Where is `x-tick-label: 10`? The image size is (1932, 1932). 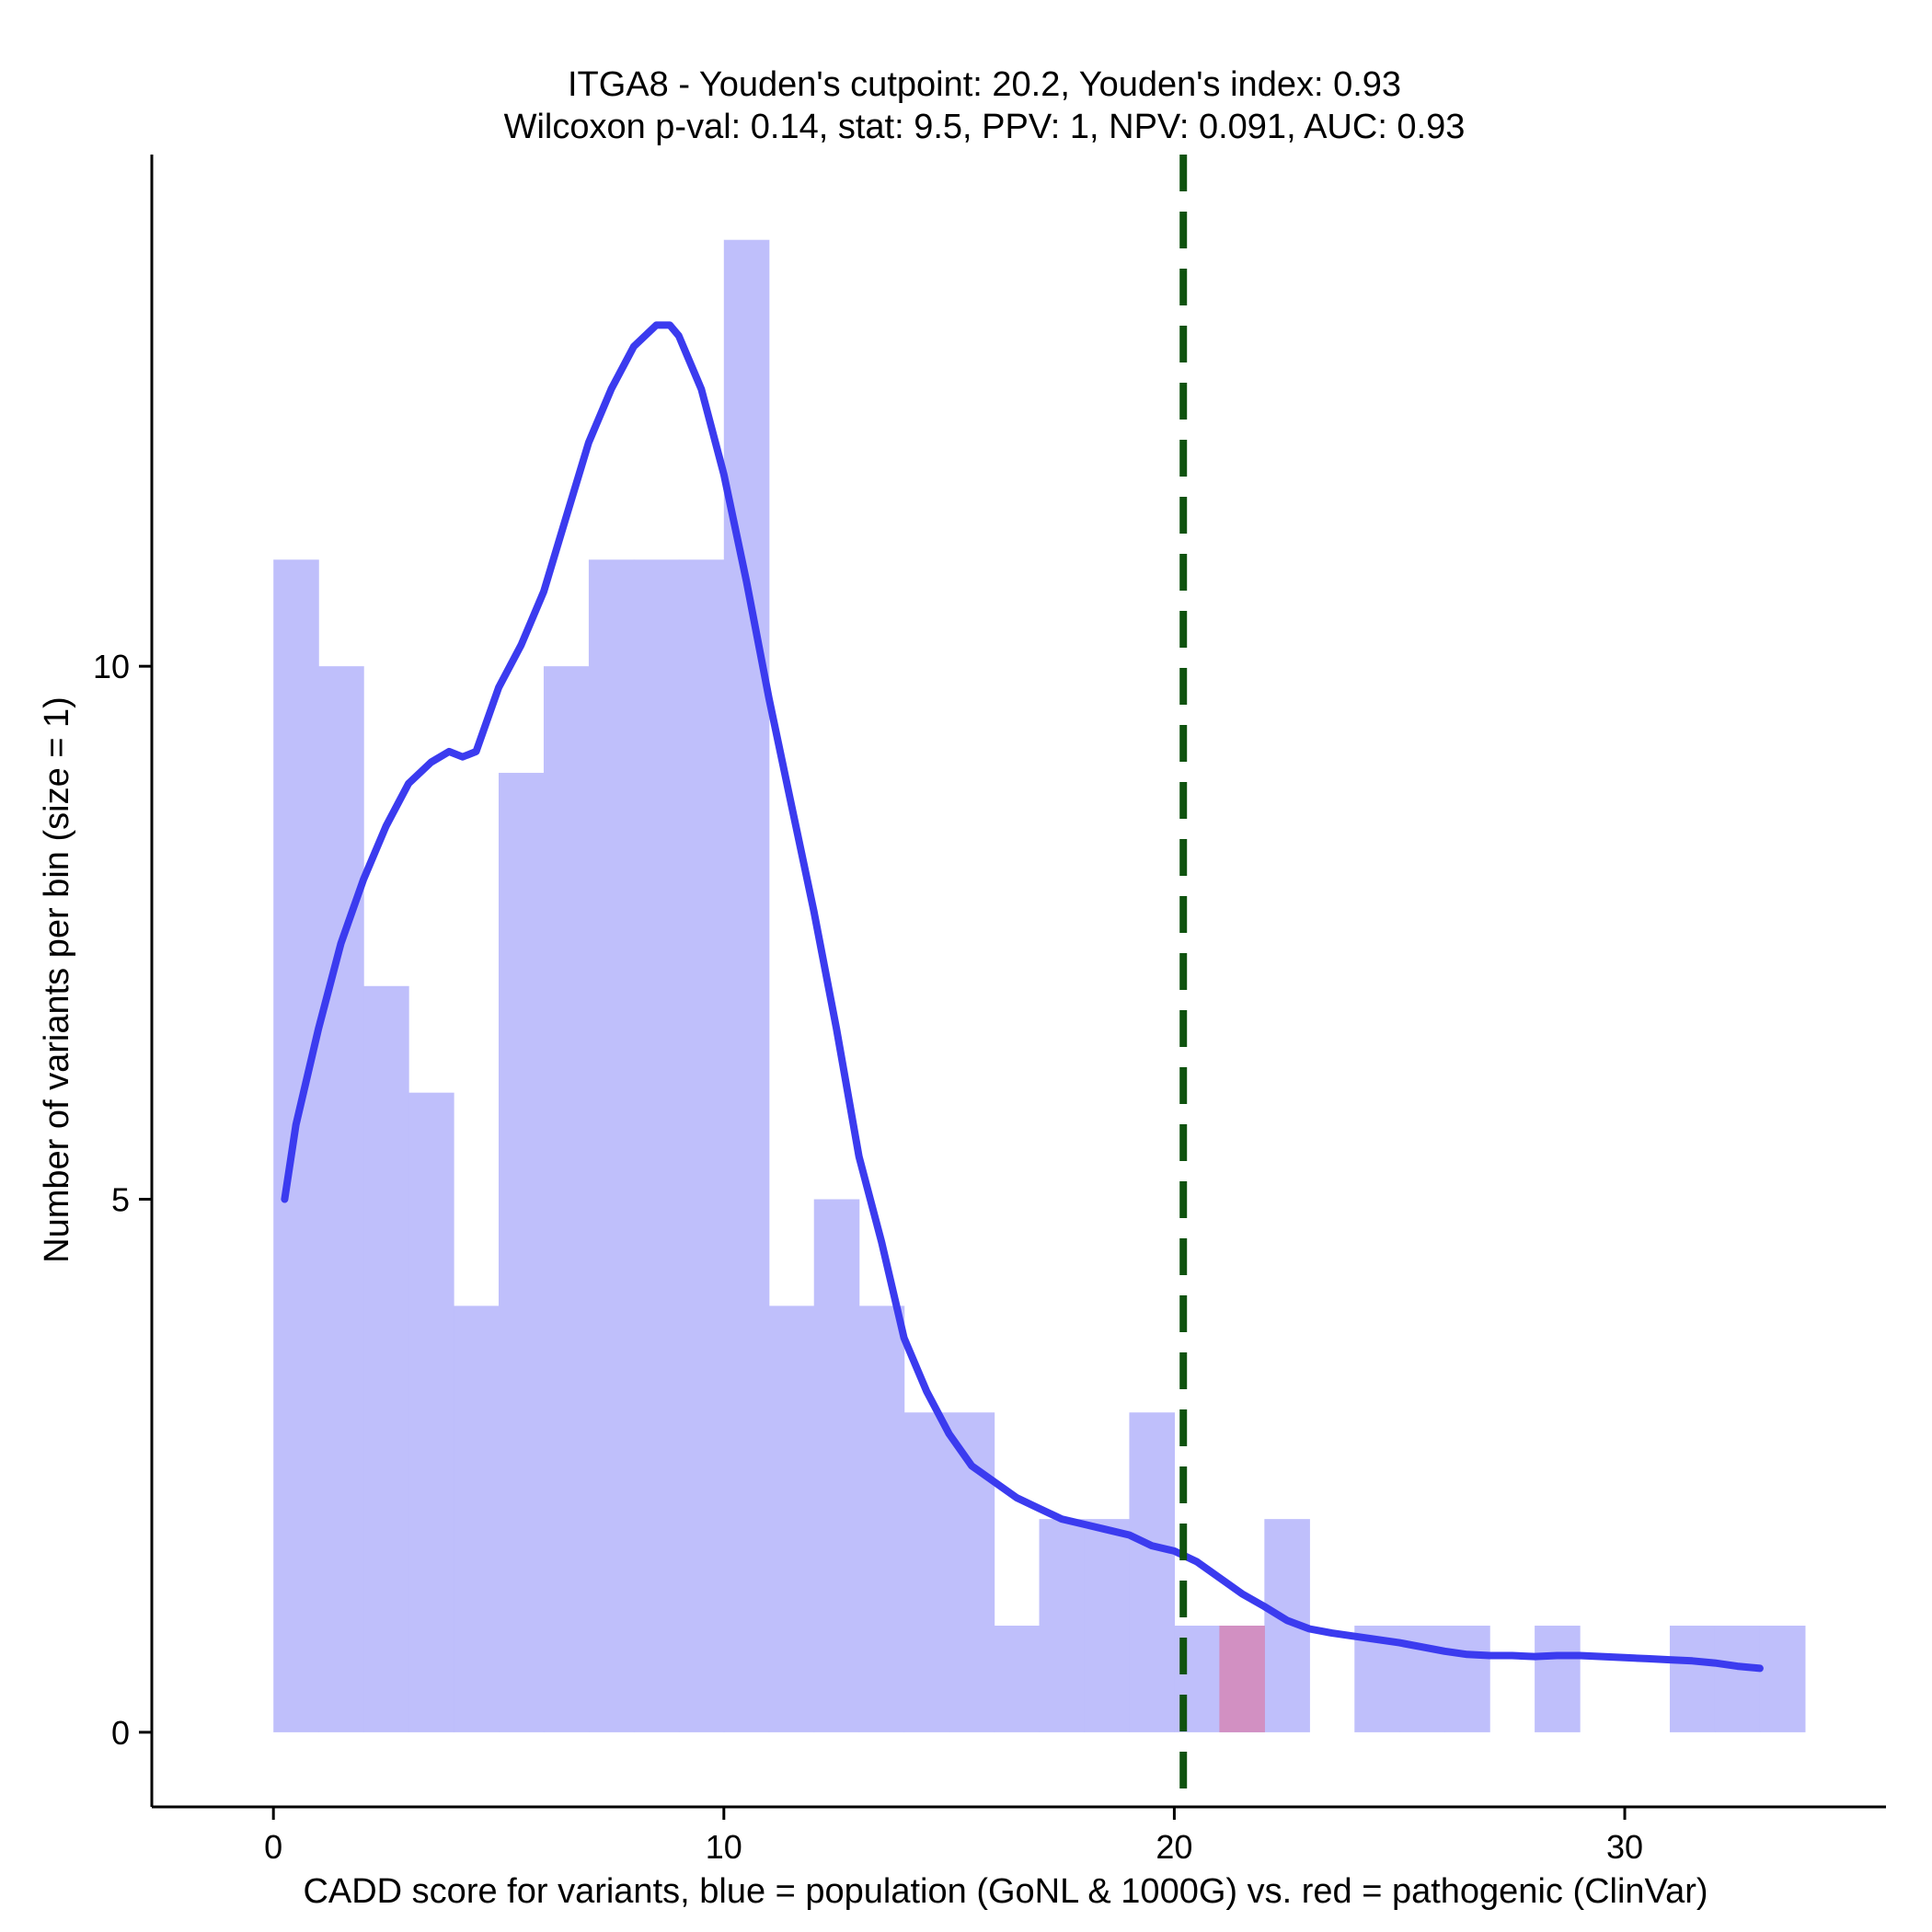
x-tick-label: 10 is located at coordinates (724, 1847).